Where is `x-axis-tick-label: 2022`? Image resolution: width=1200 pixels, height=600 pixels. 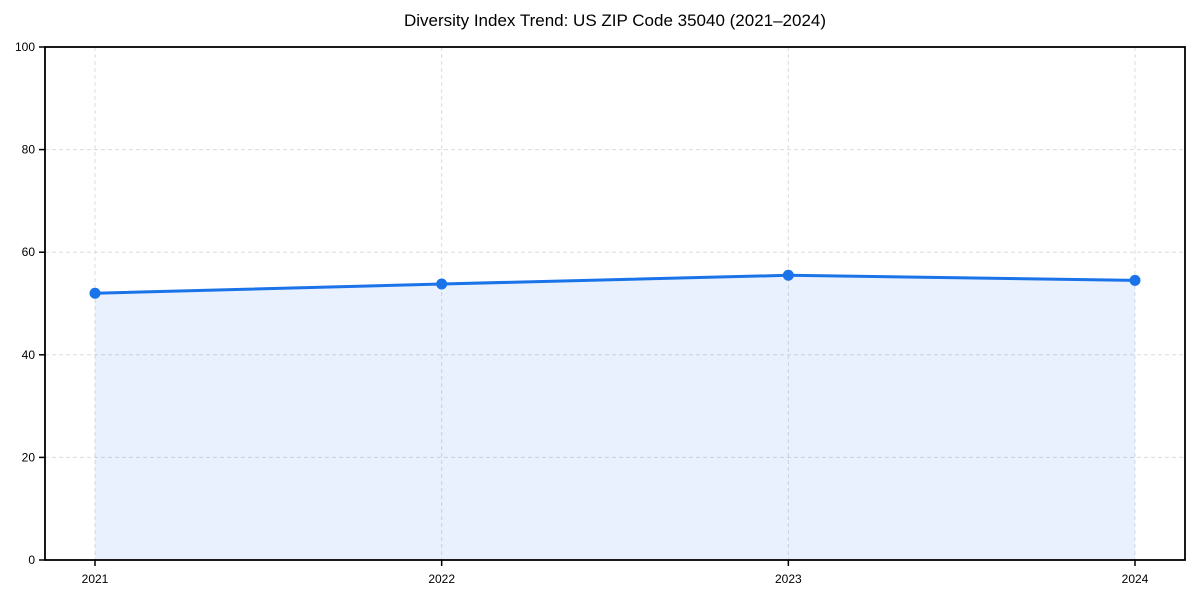
x-axis-tick-label: 2022 is located at coordinates (441, 579).